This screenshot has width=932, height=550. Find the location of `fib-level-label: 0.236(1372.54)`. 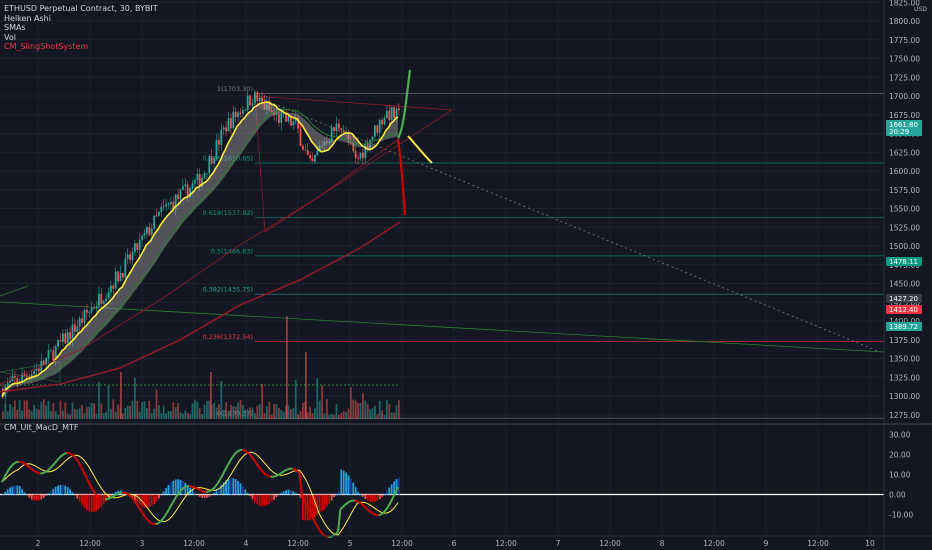

fib-level-label: 0.236(1372.54) is located at coordinates (227, 337).